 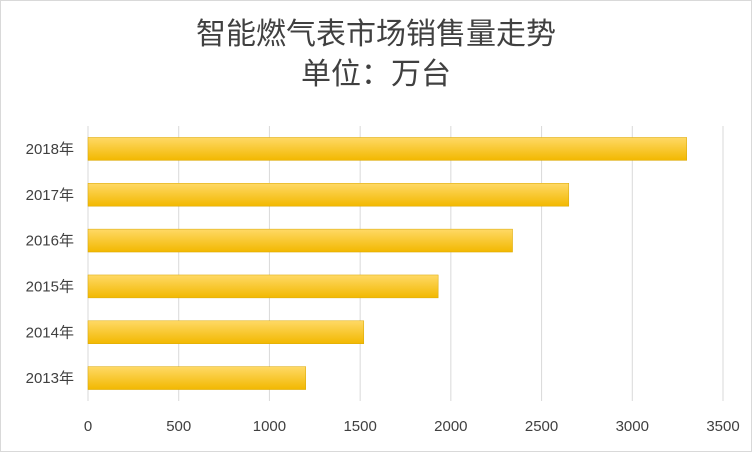 What do you see at coordinates (50, 195) in the screenshot?
I see `category-label: 2017年` at bounding box center [50, 195].